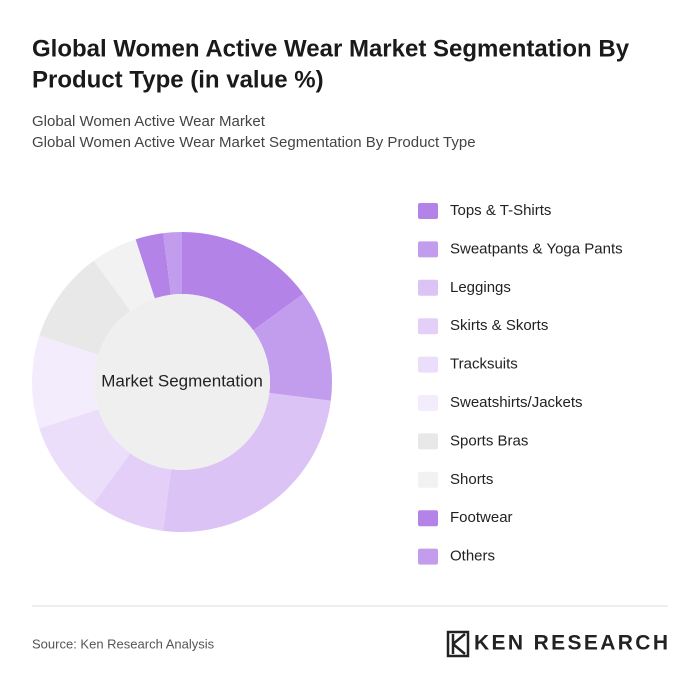 This screenshot has width=700, height=691. What do you see at coordinates (471, 479) in the screenshot?
I see `legend-label: Shorts` at bounding box center [471, 479].